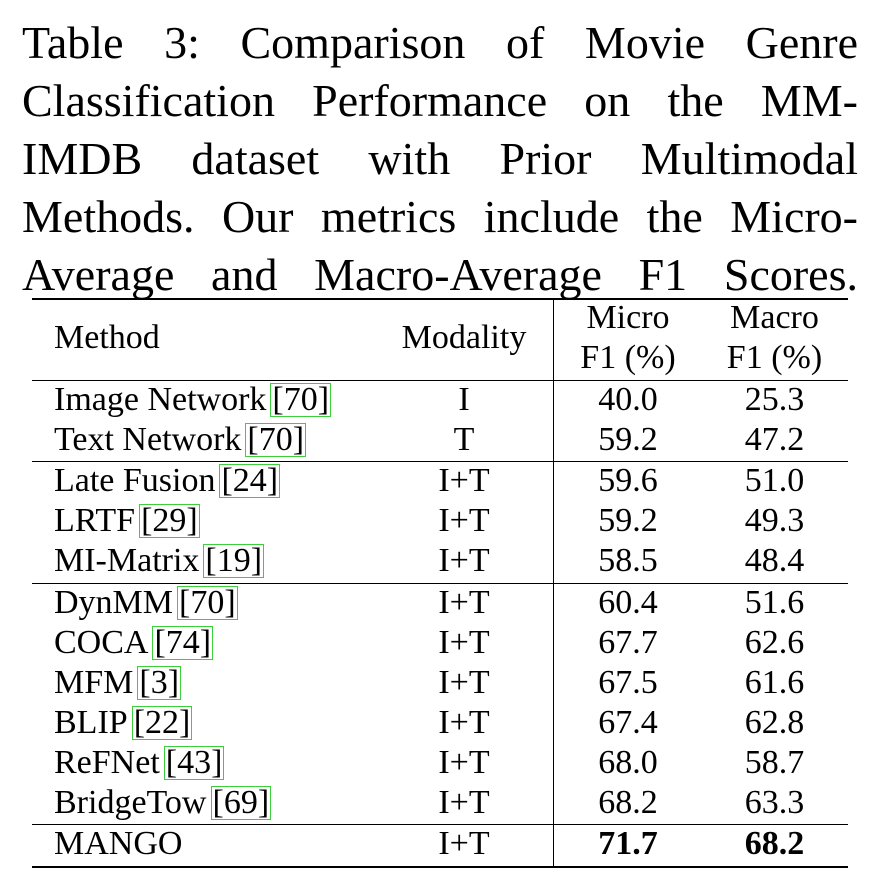 The height and width of the screenshot is (887, 872). Describe the element at coordinates (95, 520) in the screenshot. I see `method-name: LRTF` at that location.